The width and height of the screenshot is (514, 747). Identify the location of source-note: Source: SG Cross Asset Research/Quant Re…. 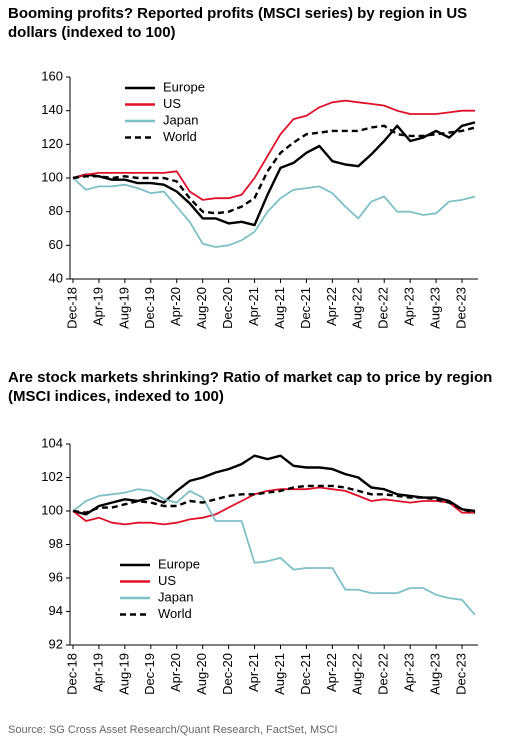
(173, 730).